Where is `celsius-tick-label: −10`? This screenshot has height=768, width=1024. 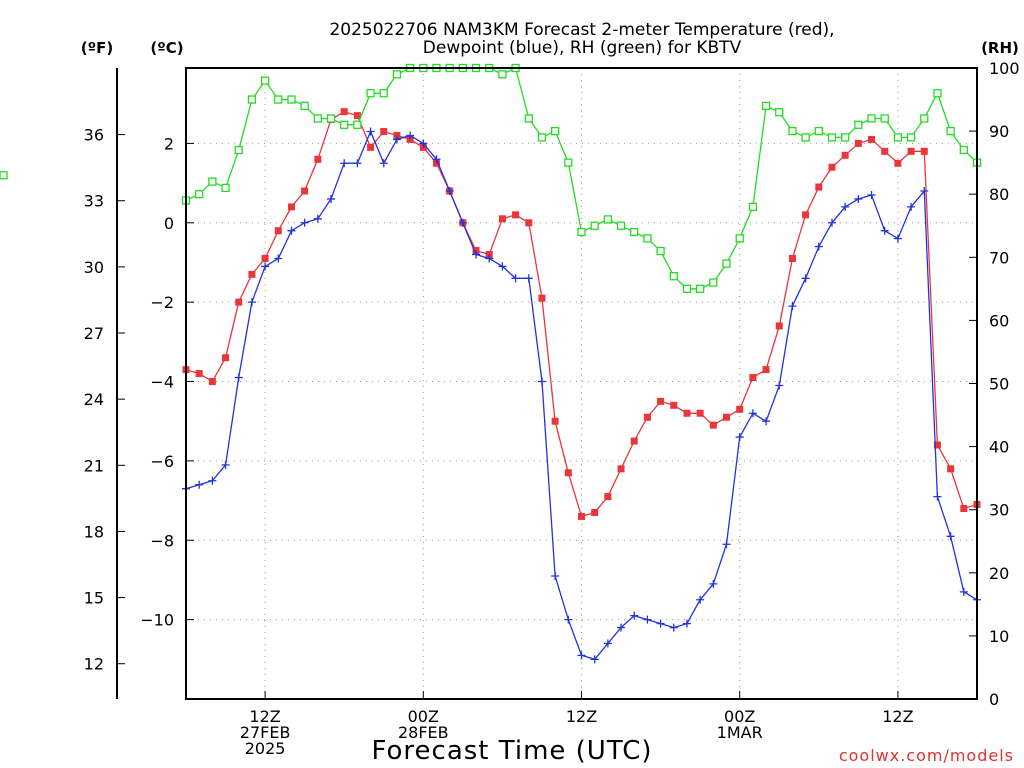
celsius-tick-label: −10 is located at coordinates (157, 620).